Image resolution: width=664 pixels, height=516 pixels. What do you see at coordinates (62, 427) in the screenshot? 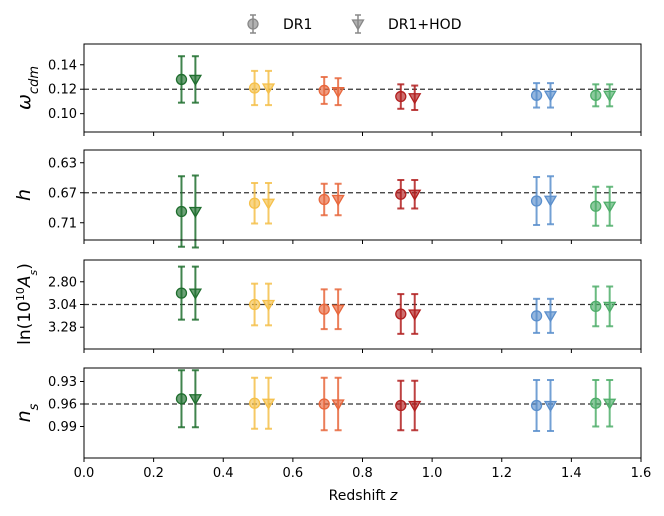
I see `y-tick-label: 0.99` at bounding box center [62, 427].